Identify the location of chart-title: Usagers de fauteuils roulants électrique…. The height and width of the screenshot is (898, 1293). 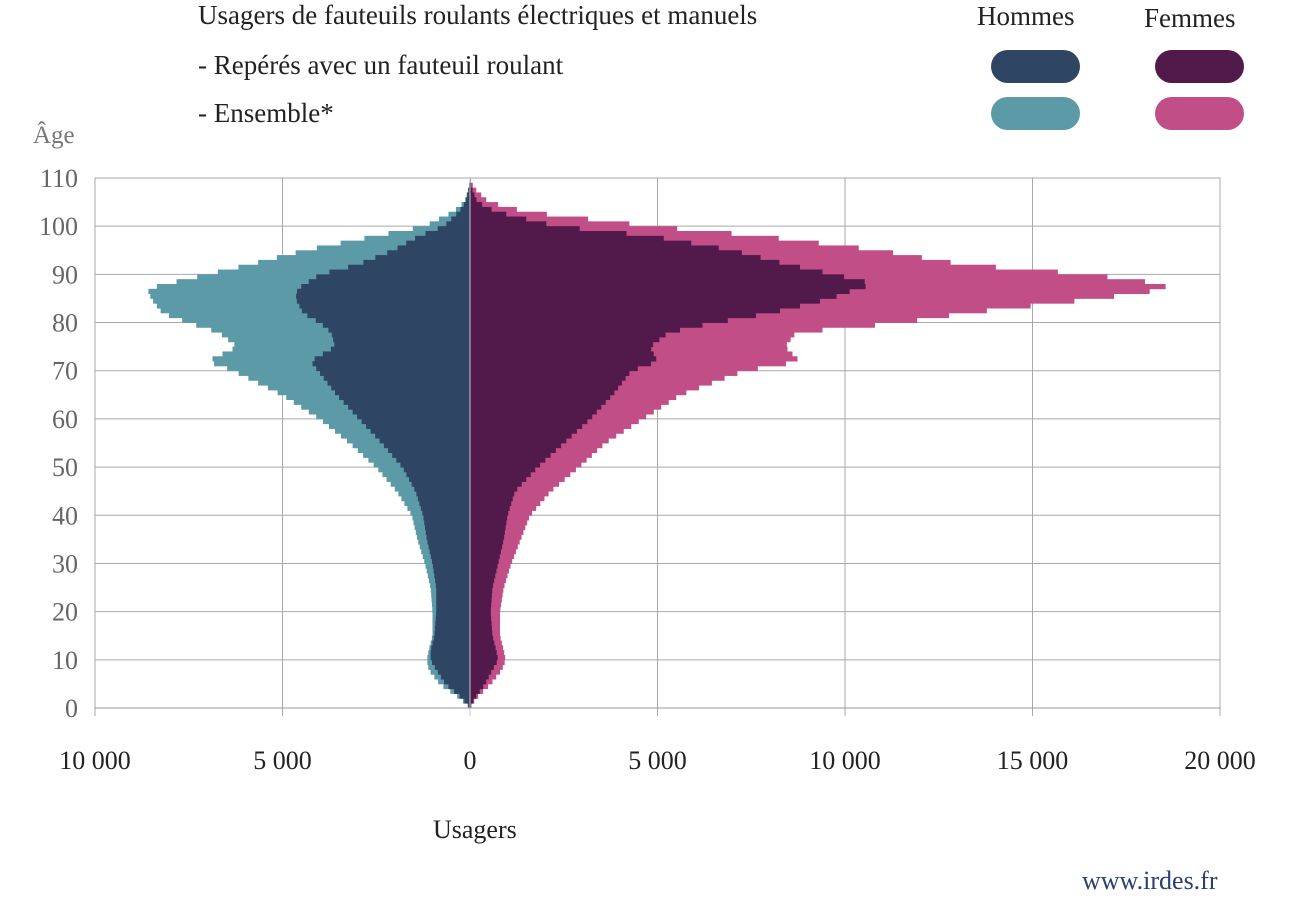
(478, 15).